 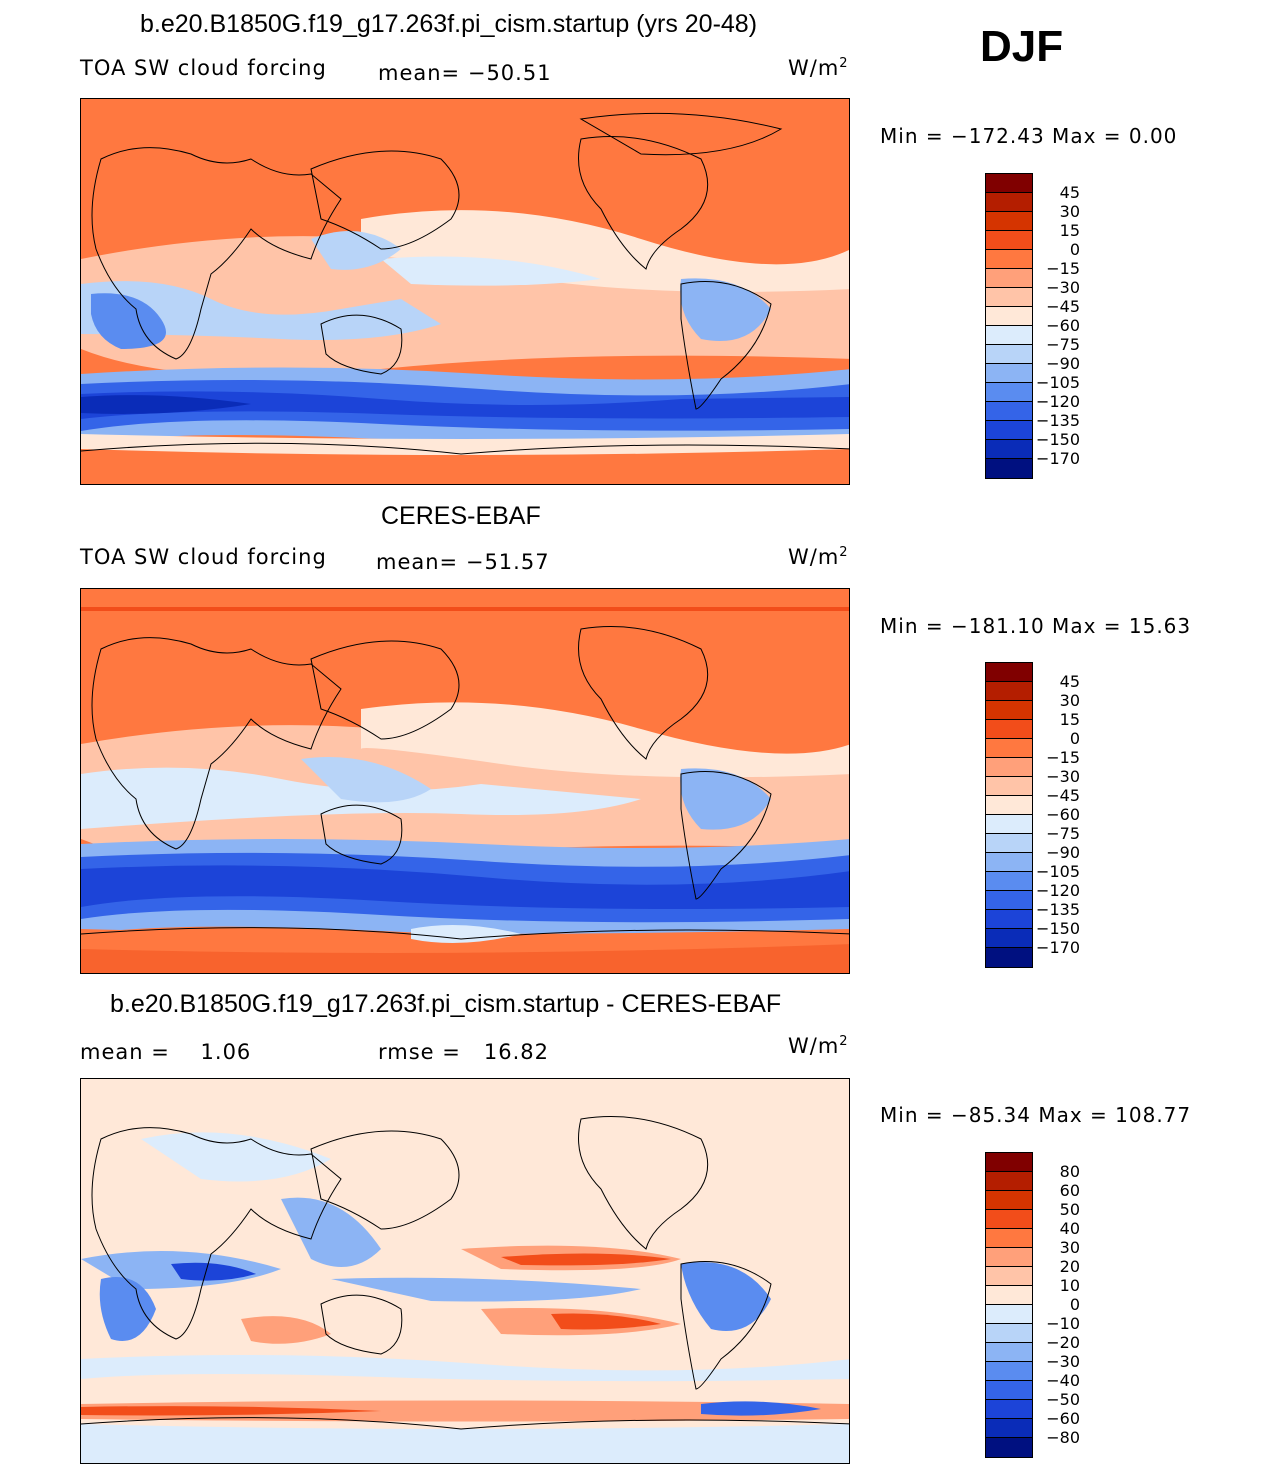 What do you see at coordinates (166, 1052) in the screenshot?
I see `panel3-mean: mean = 1.06` at bounding box center [166, 1052].